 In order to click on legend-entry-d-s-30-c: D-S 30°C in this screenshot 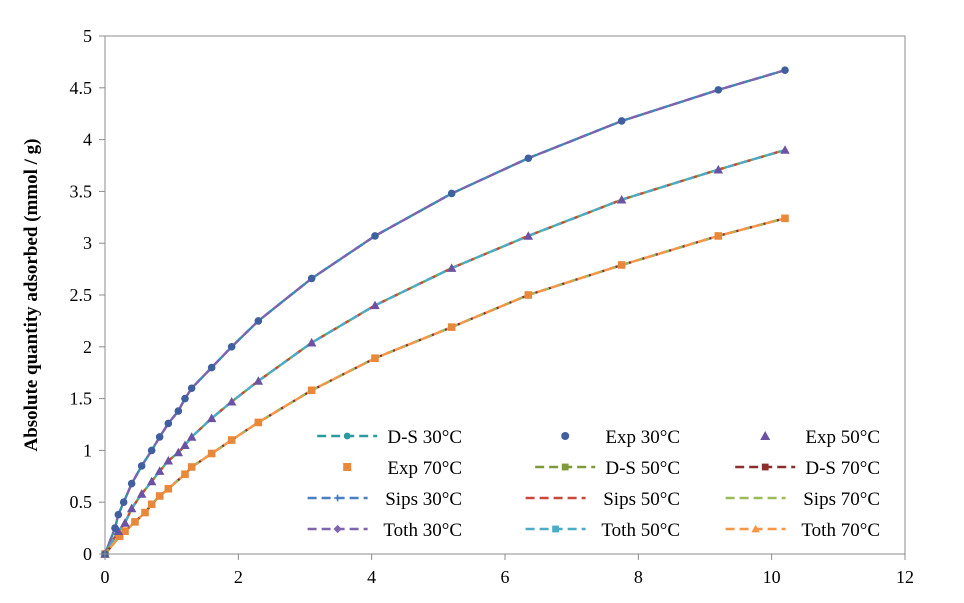, I will do `click(389, 437)`.